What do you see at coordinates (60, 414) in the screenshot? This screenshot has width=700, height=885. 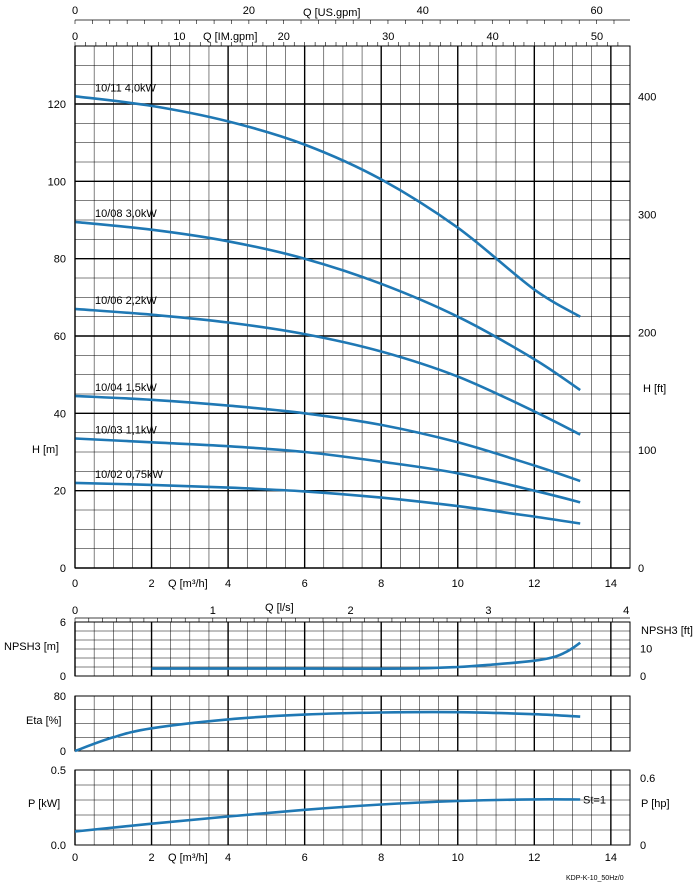 I see `head-y-tick-label: 40` at bounding box center [60, 414].